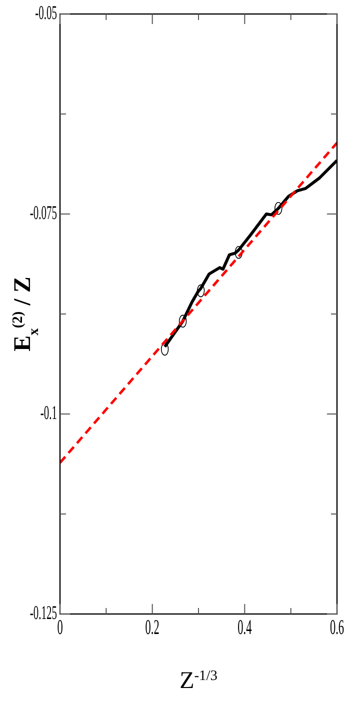  I want to click on y-tick-label: -0.1, so click(48, 413).